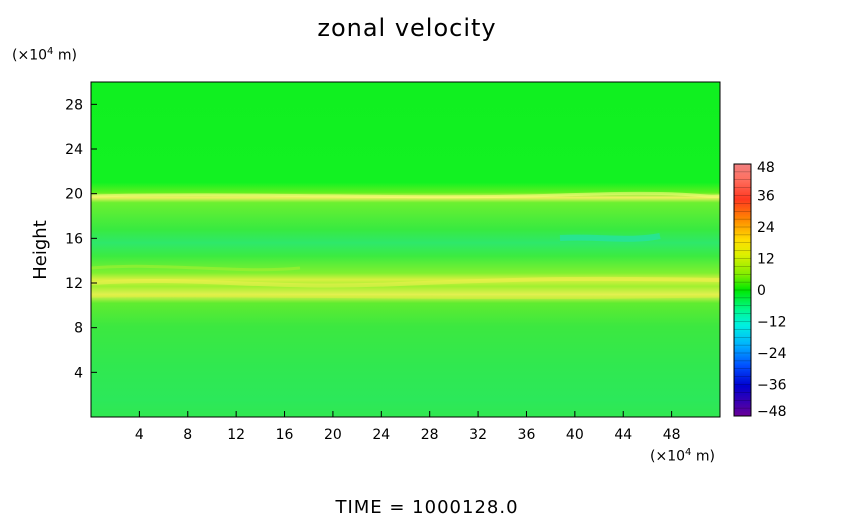 Image resolution: width=854 pixels, height=519 pixels. I want to click on colorbar-tick-label: −24, so click(772, 354).